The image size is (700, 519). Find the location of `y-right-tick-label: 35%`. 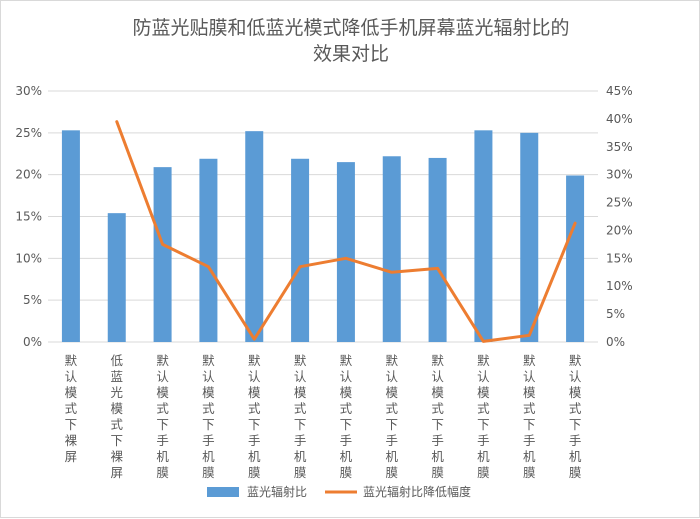

y-right-tick-label: 35% is located at coordinates (619, 147).